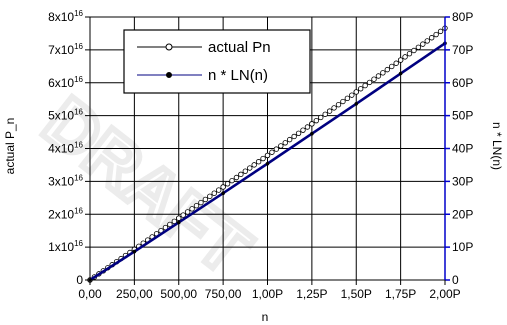  What do you see at coordinates (169, 75) in the screenshot?
I see `legend-marker-nlnn` at bounding box center [169, 75].